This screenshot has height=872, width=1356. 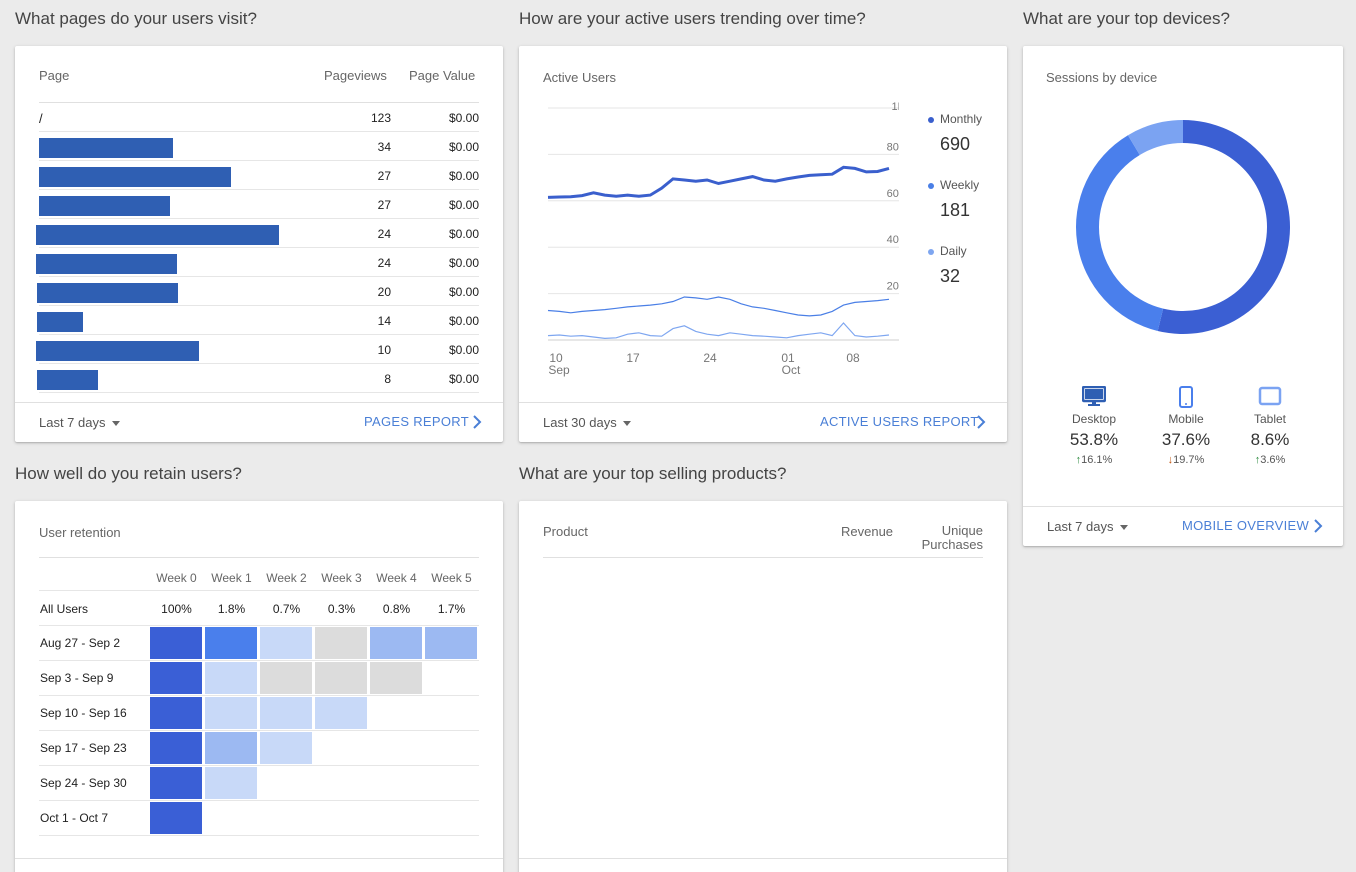 I want to click on device-change: ↑16.1%, so click(x=1094, y=460).